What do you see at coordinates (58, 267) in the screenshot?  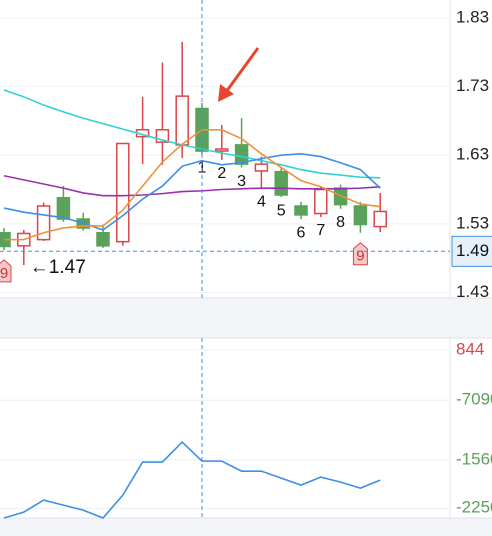 I see `low-label: ←1.47` at bounding box center [58, 267].